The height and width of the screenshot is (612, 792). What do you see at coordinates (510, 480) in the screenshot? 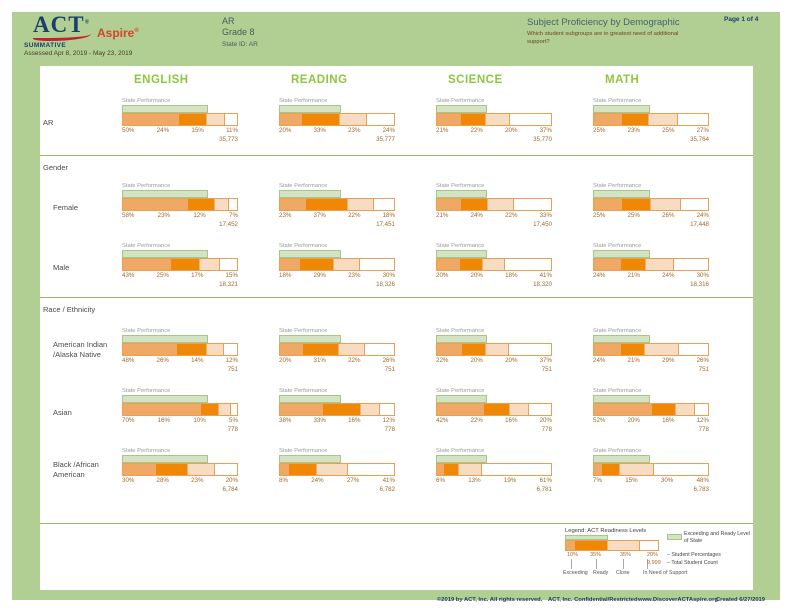
I see `percent-label: 19%` at bounding box center [510, 480].